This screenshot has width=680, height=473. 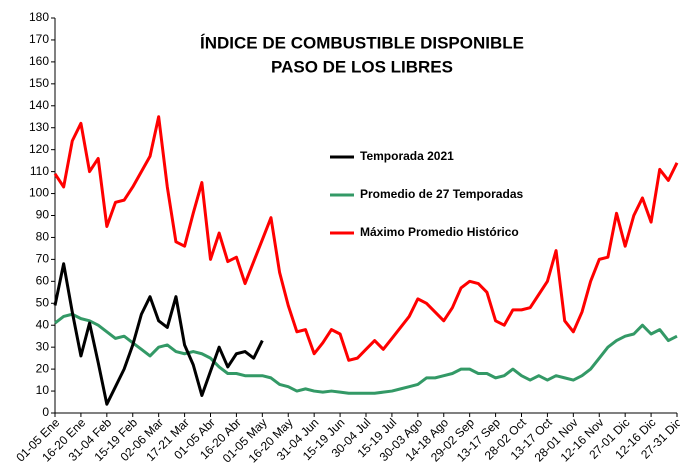 What do you see at coordinates (43, 368) in the screenshot?
I see `y-tick-label: 20` at bounding box center [43, 368].